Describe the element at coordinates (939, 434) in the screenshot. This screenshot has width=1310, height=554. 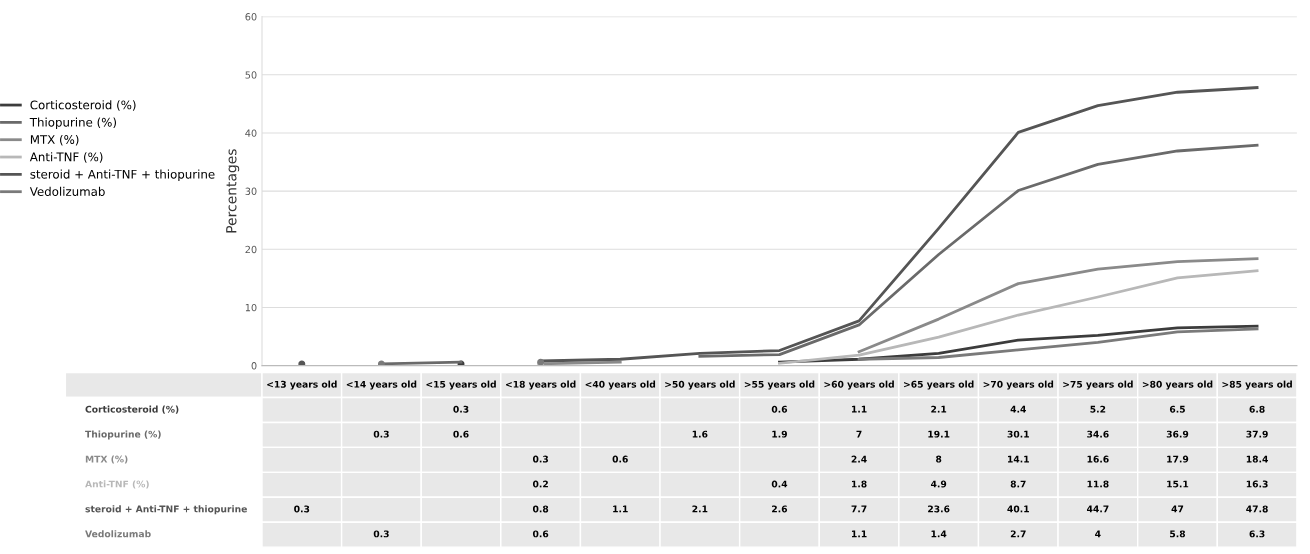
I see `data-label: 19.1` at that location.